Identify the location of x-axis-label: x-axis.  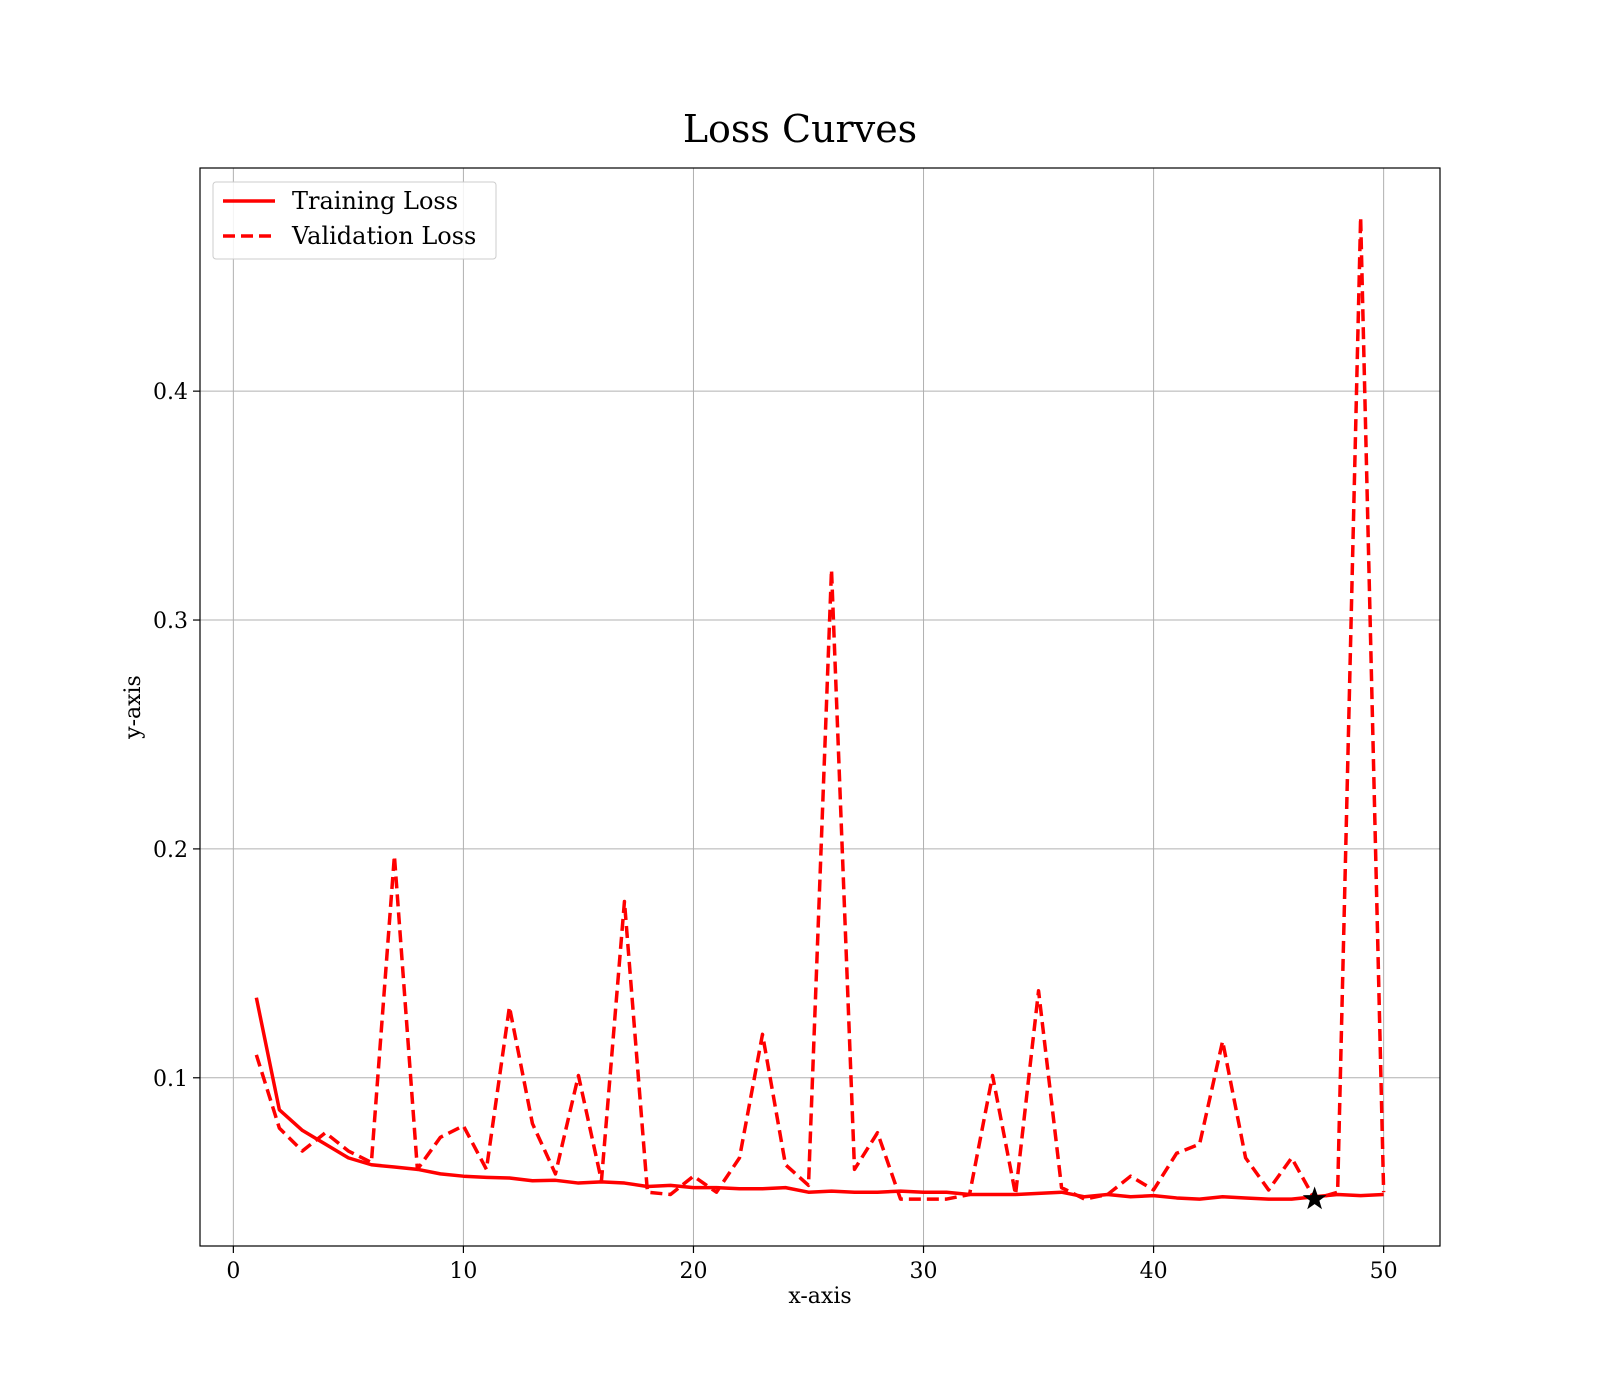
(819, 1296).